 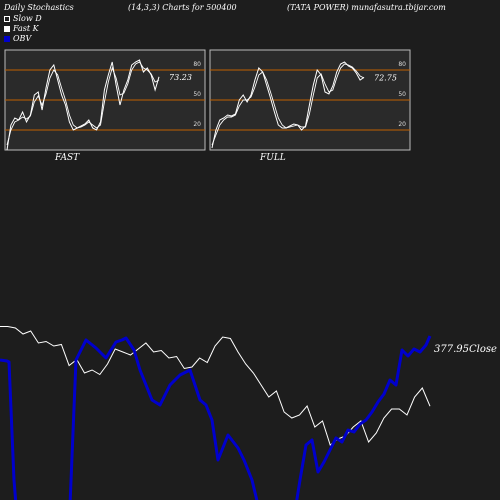 What do you see at coordinates (197, 64) in the screenshot?
I see `fast-level-label: 80` at bounding box center [197, 64].